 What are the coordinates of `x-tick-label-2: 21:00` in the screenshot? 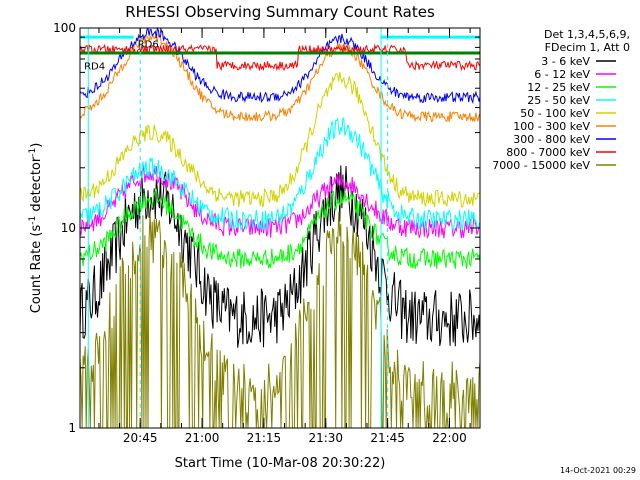 It's located at (202, 438).